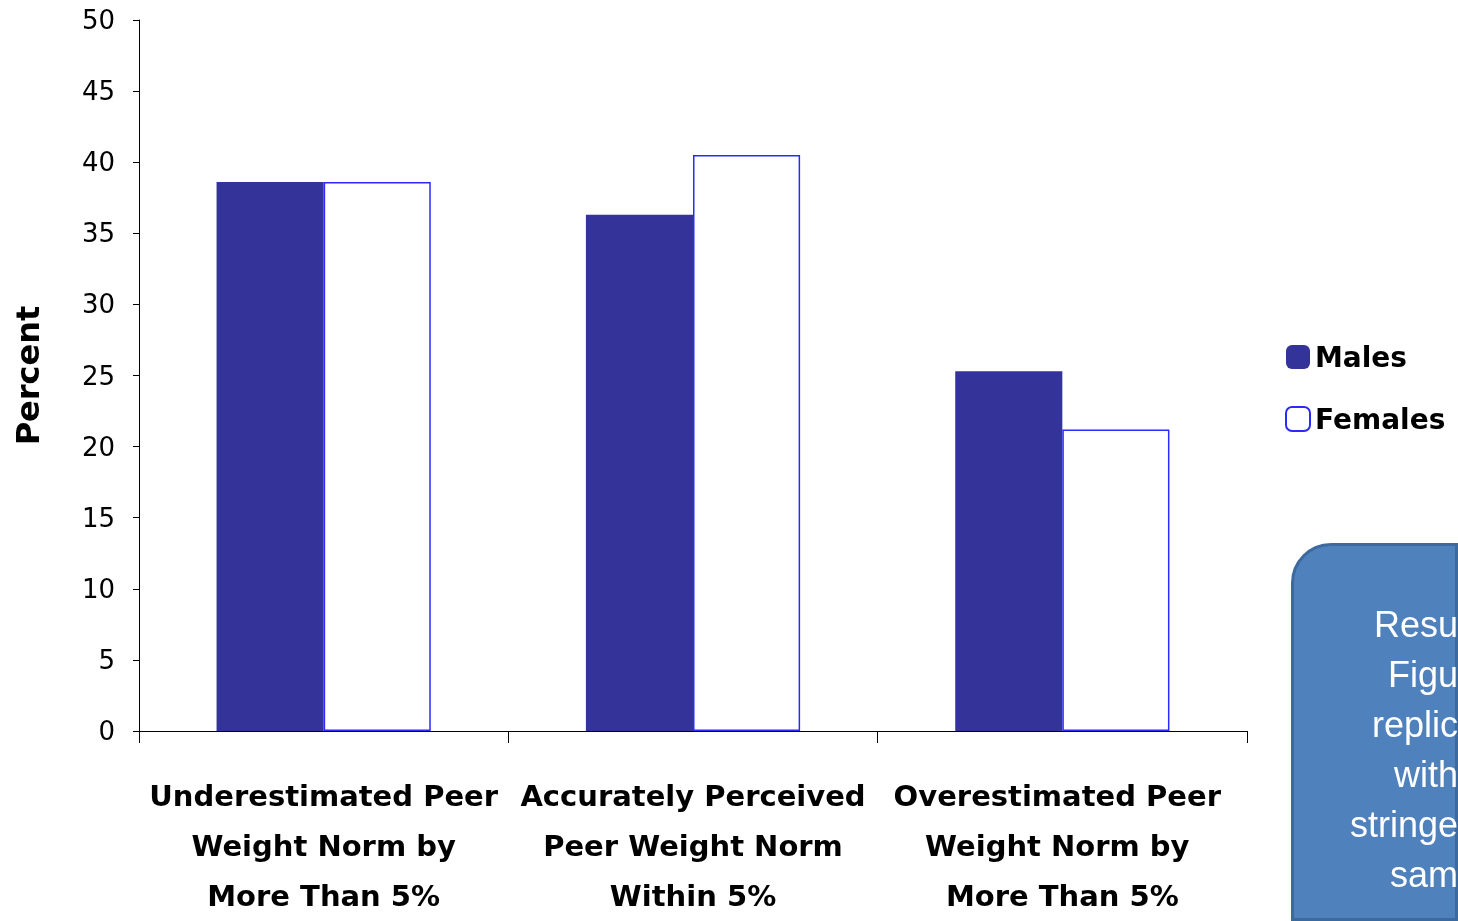 The width and height of the screenshot is (1458, 921). I want to click on y-tick-label: 10, so click(98, 588).